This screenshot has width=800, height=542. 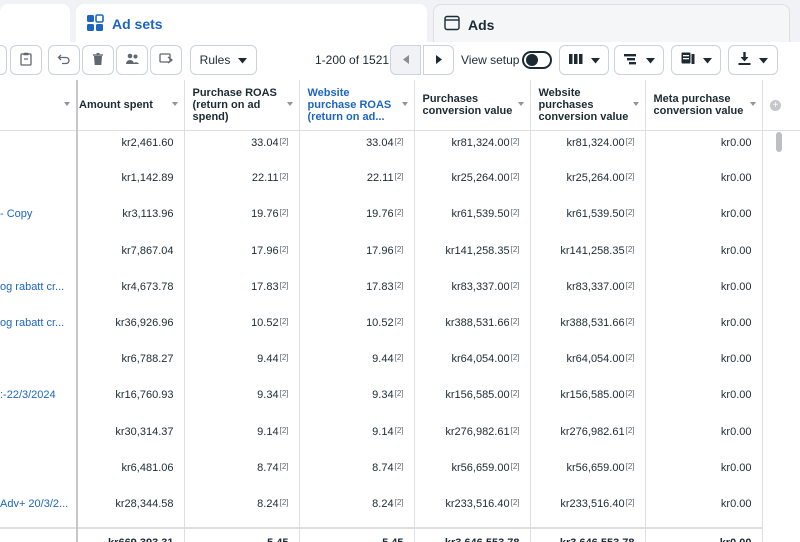 What do you see at coordinates (166, 60) in the screenshot?
I see `duplicate-button` at bounding box center [166, 60].